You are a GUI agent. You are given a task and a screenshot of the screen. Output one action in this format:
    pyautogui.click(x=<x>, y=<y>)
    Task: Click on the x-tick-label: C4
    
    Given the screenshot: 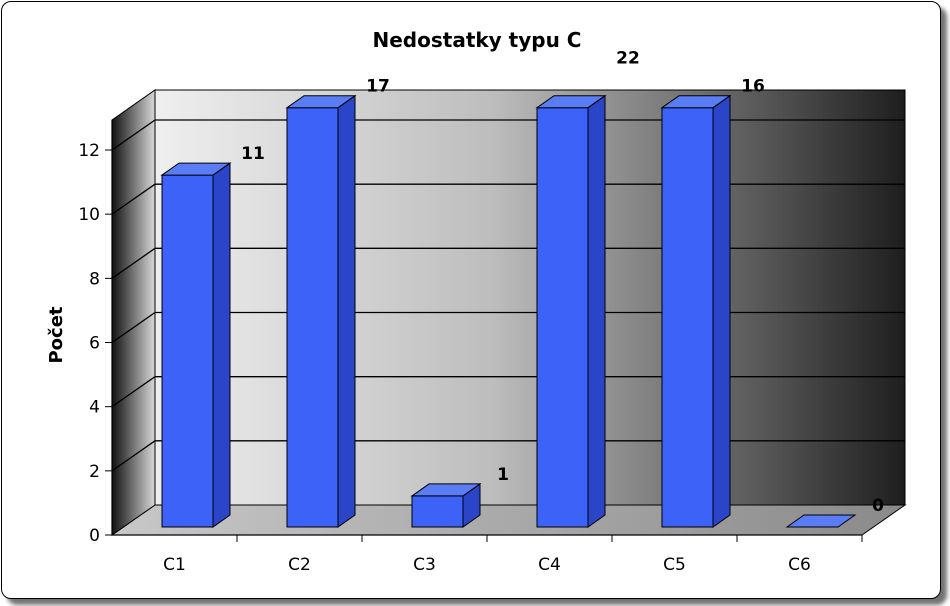 What is the action you would take?
    pyautogui.click(x=549, y=565)
    